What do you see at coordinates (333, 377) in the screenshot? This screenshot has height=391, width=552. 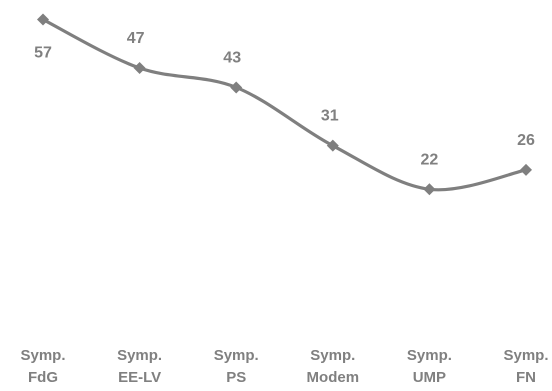 I see `category-tick-line: Modem` at bounding box center [333, 377].